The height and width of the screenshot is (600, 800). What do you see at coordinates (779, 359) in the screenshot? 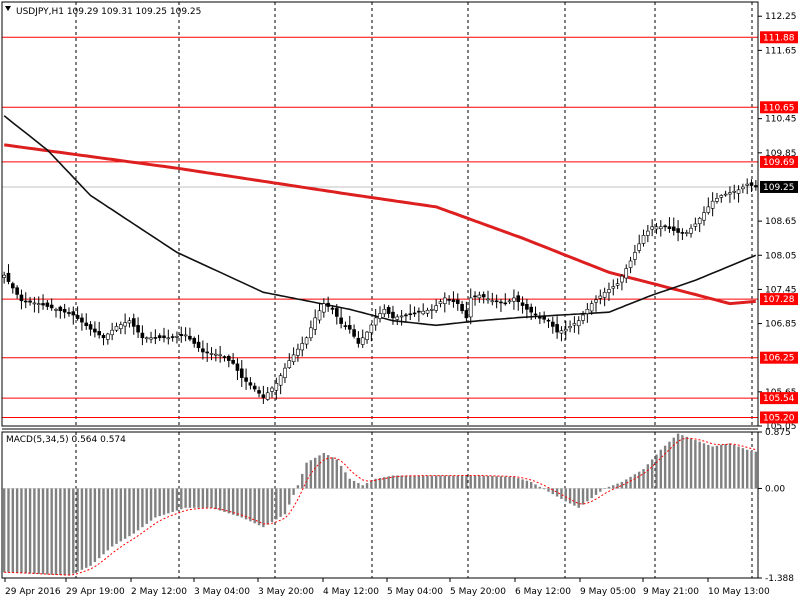
I see `price-tag-label: 106.25` at bounding box center [779, 359].